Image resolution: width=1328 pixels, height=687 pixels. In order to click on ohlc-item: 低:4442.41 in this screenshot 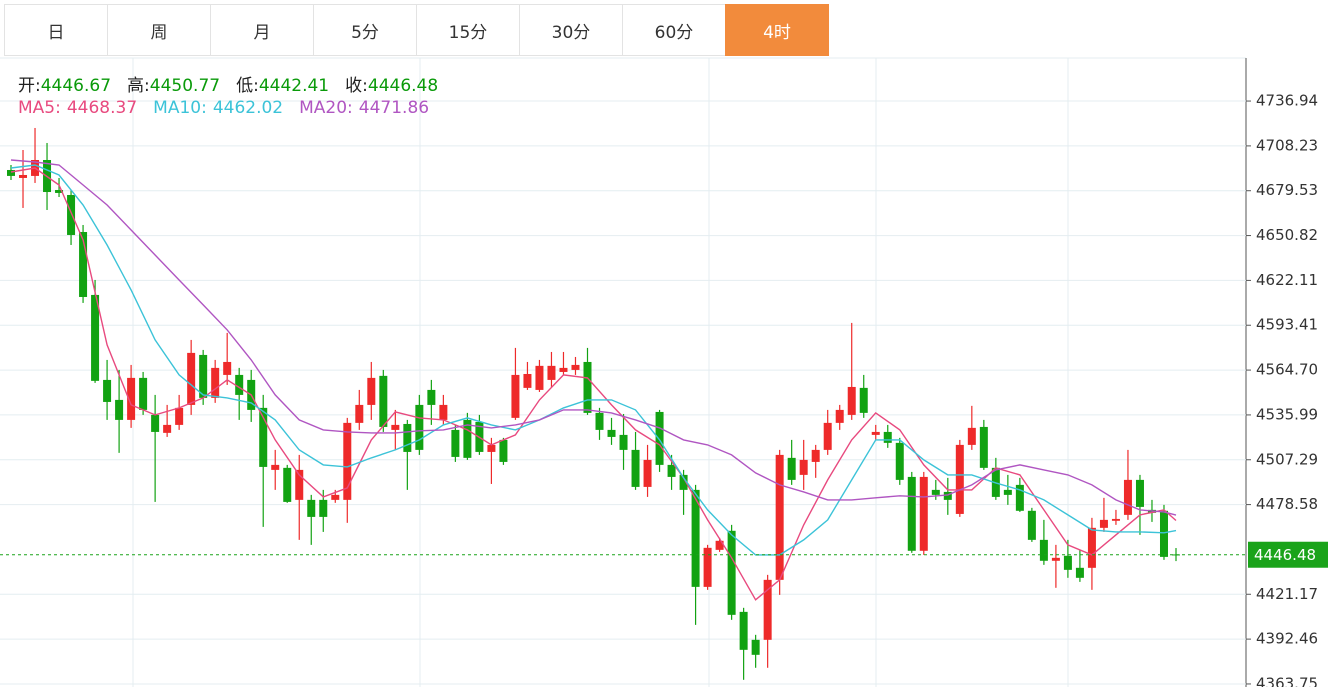, I will do `click(282, 86)`.